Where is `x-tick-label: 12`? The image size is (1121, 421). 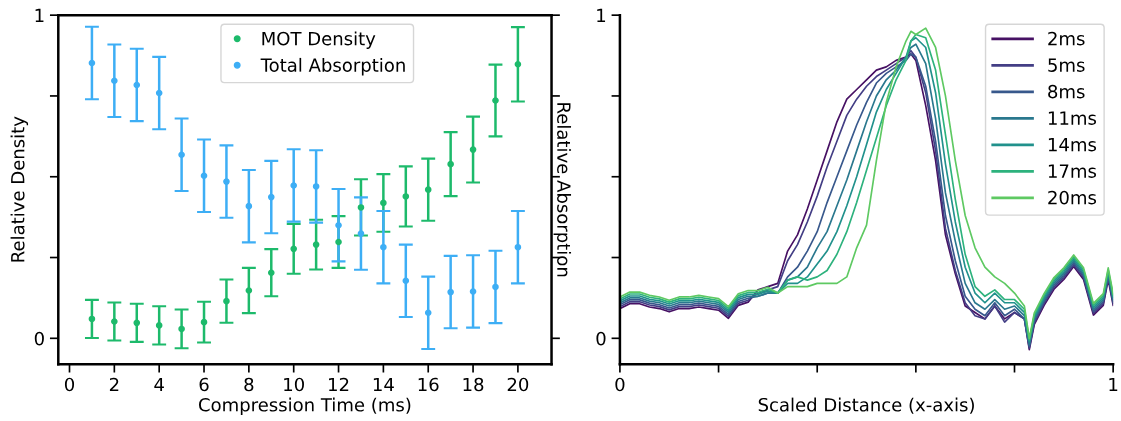 x-tick-label: 12 is located at coordinates (339, 384).